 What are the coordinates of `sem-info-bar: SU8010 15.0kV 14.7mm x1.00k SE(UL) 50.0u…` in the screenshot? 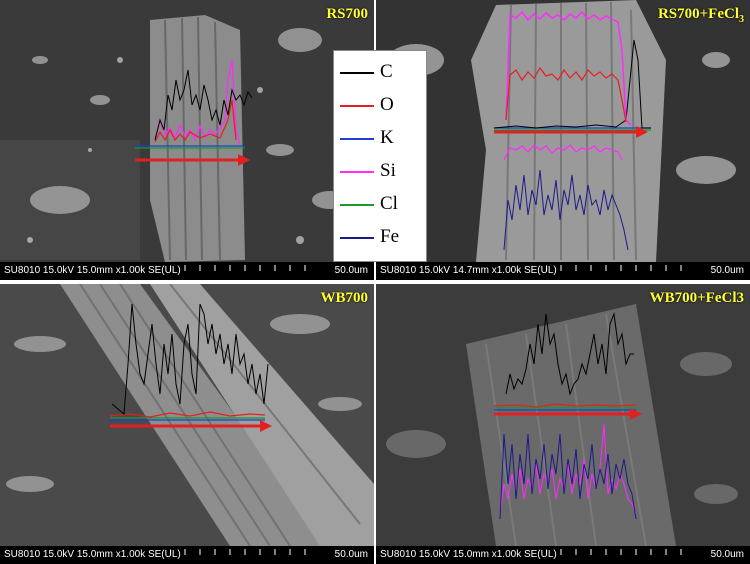 It's located at (563, 271).